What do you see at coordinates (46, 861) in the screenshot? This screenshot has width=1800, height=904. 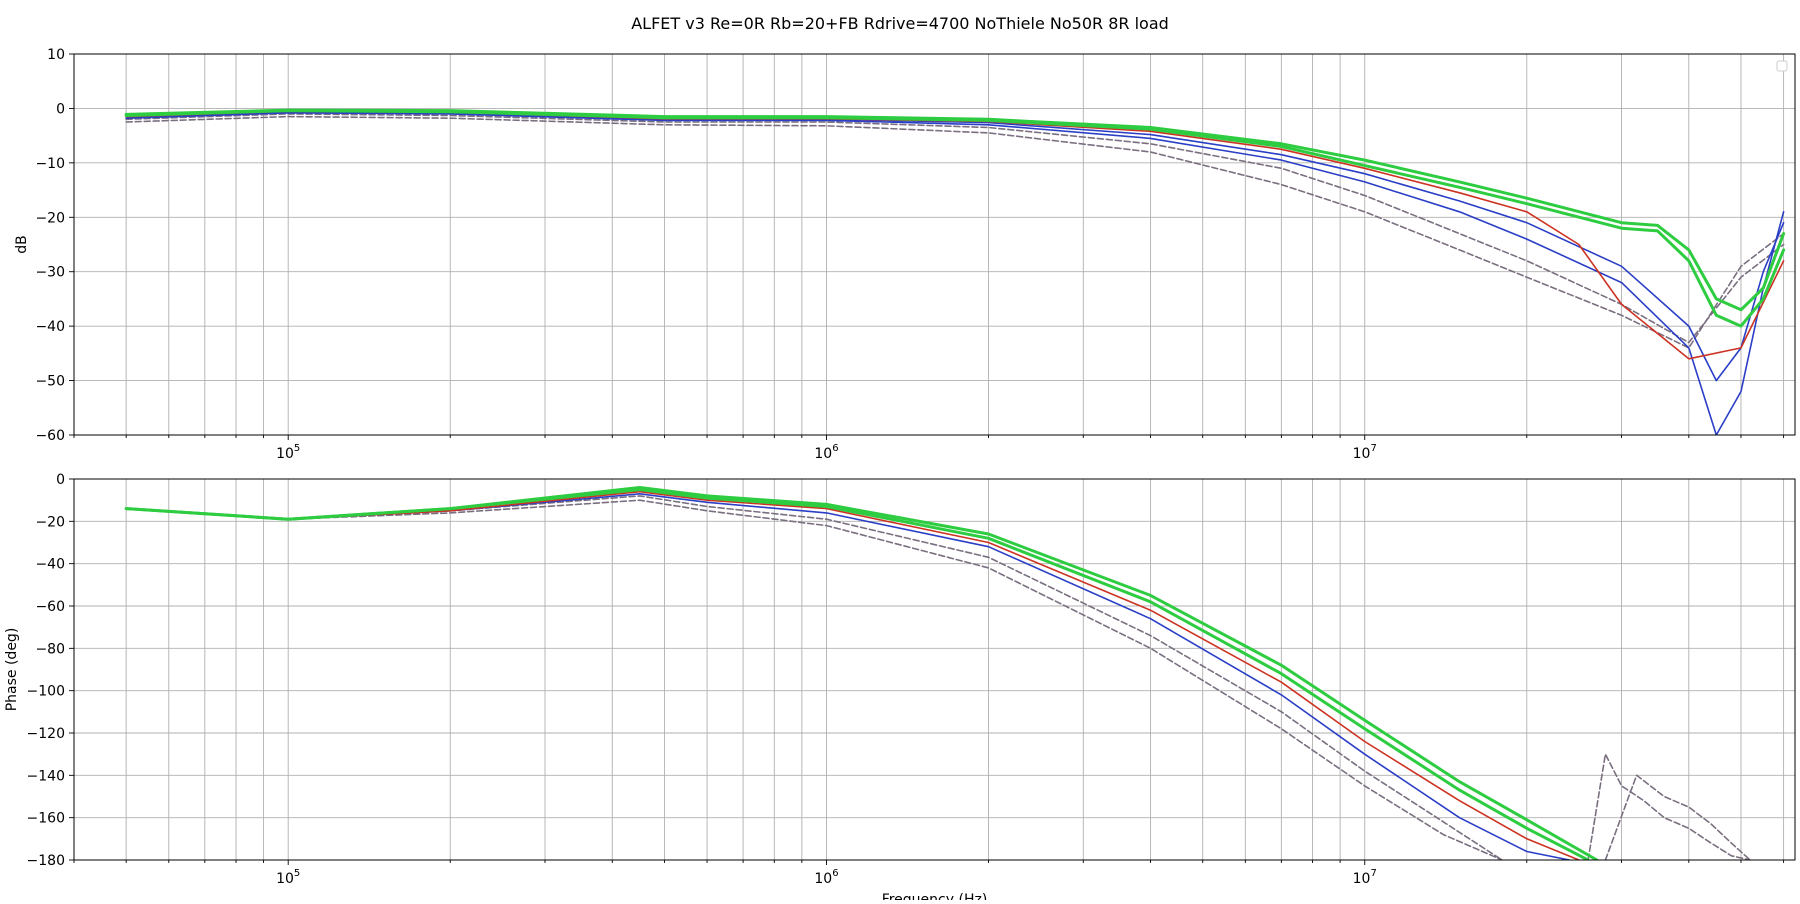 I see `y-tick-label: −180` at bounding box center [46, 861].